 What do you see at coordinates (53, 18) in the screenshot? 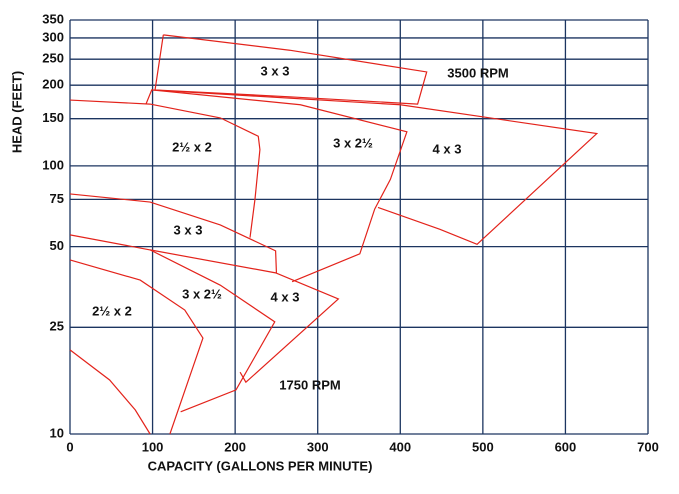
I see `y-tick-label: 350` at bounding box center [53, 18].